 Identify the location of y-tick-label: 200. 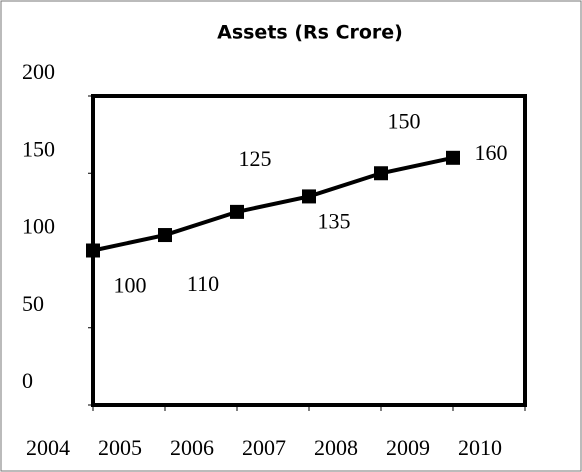
(38, 71).